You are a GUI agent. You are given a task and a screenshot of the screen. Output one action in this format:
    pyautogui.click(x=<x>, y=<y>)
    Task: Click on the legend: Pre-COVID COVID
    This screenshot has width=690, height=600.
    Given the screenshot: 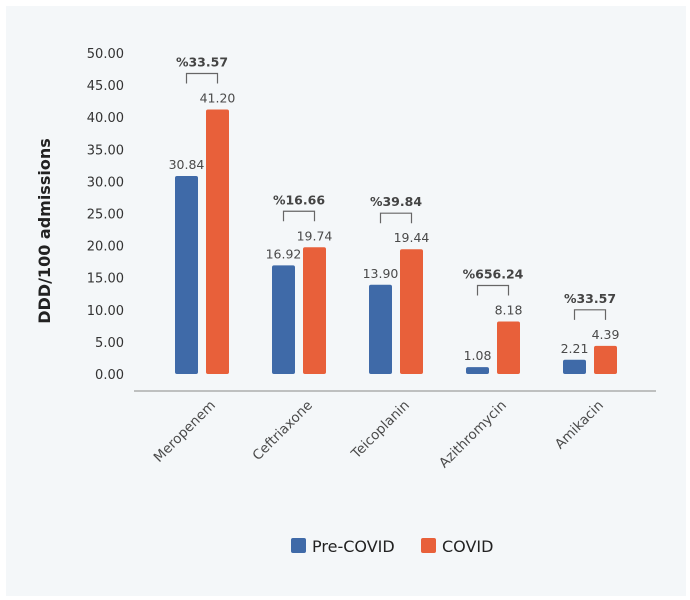 What is the action you would take?
    pyautogui.click(x=392, y=546)
    